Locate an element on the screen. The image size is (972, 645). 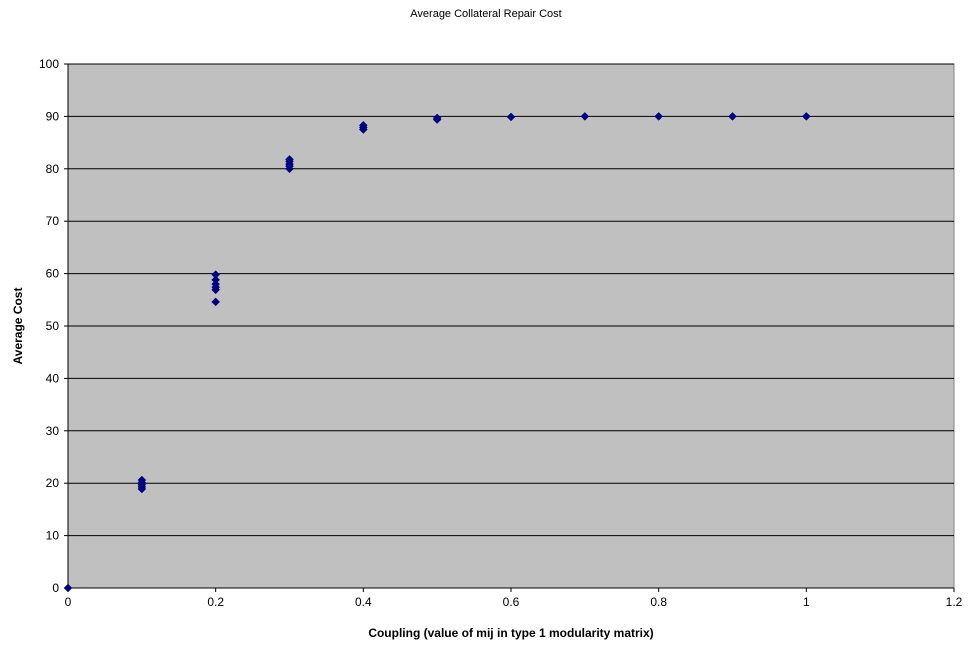
x-tick-label: 0.6 is located at coordinates (511, 602).